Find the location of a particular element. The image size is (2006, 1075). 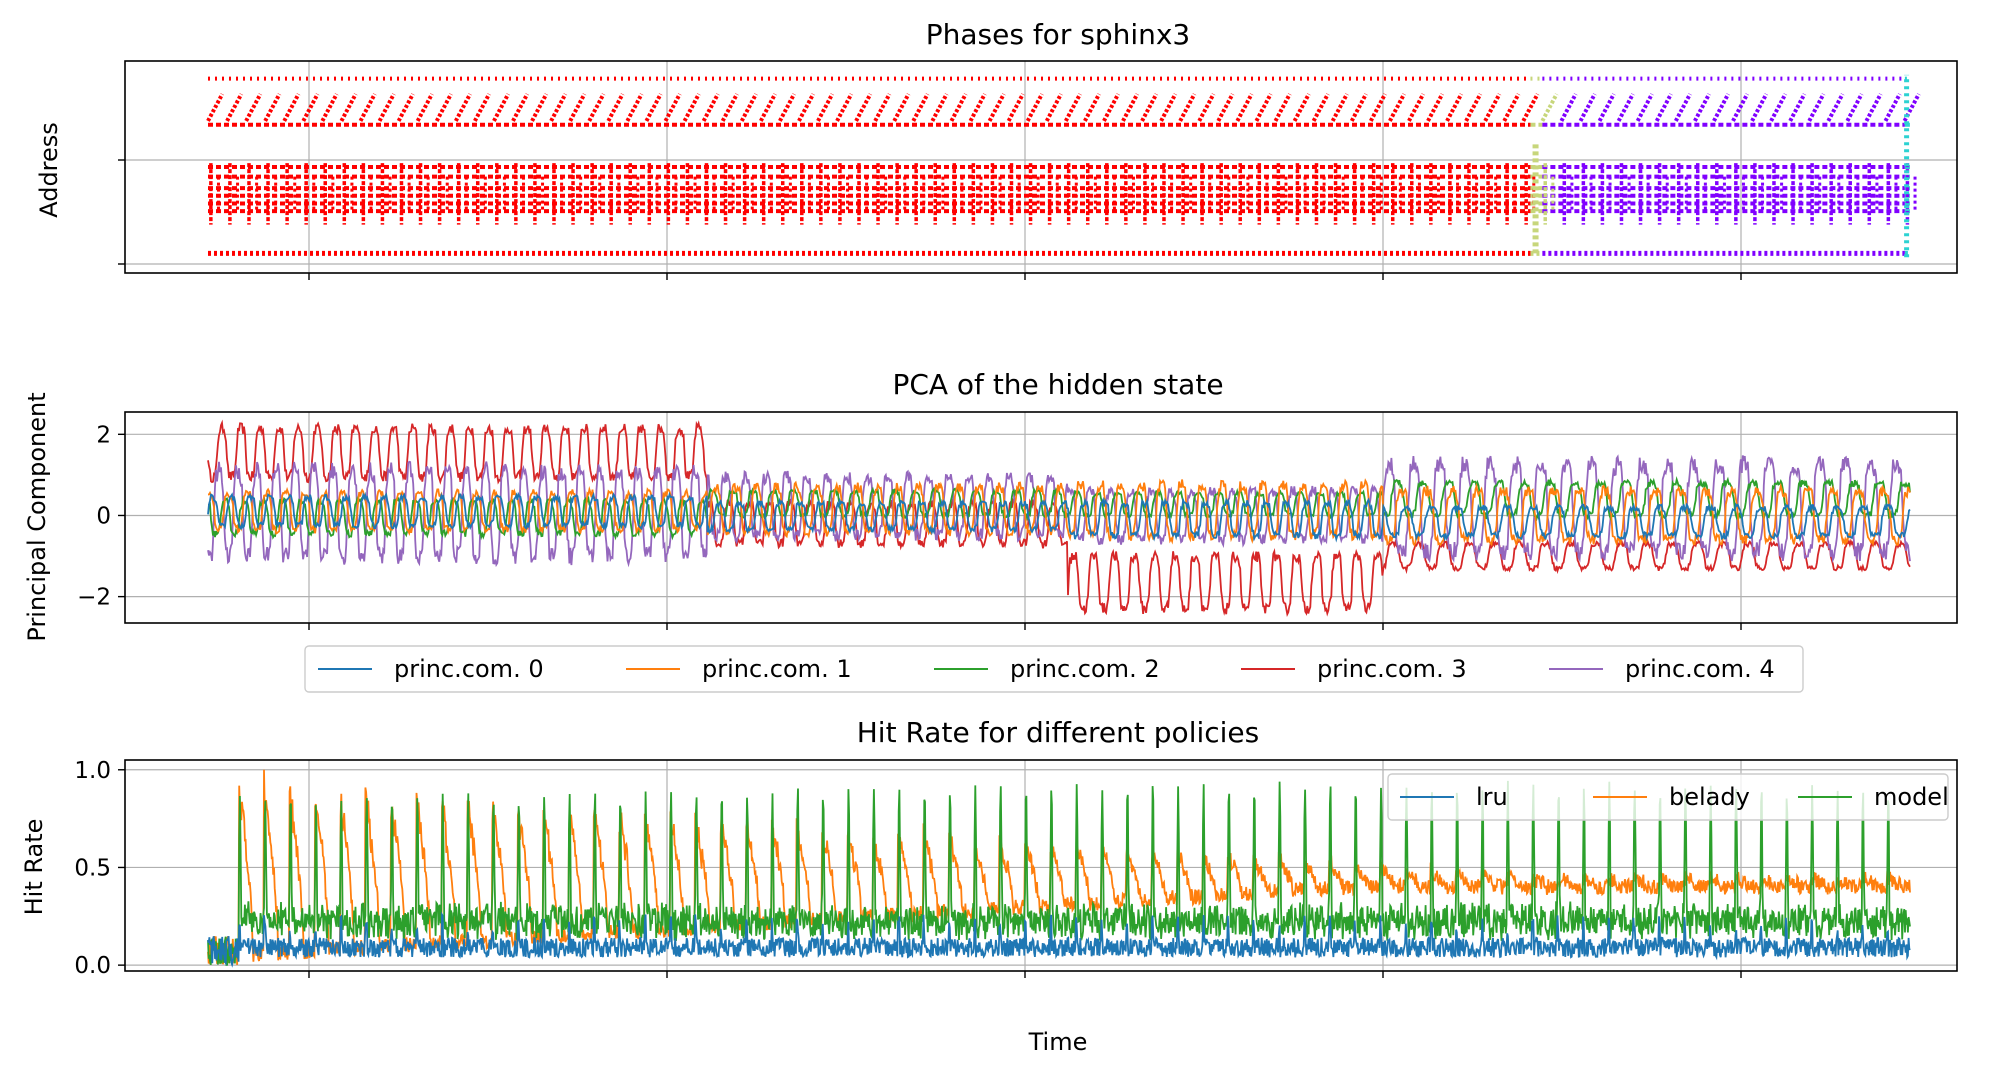

pca-ytick-label: −2 is located at coordinates (94, 598).